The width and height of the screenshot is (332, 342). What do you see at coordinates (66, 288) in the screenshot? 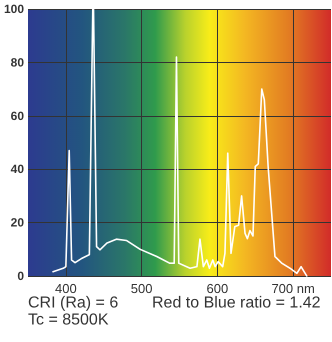
I see `x-tick-label: 400` at bounding box center [66, 288].